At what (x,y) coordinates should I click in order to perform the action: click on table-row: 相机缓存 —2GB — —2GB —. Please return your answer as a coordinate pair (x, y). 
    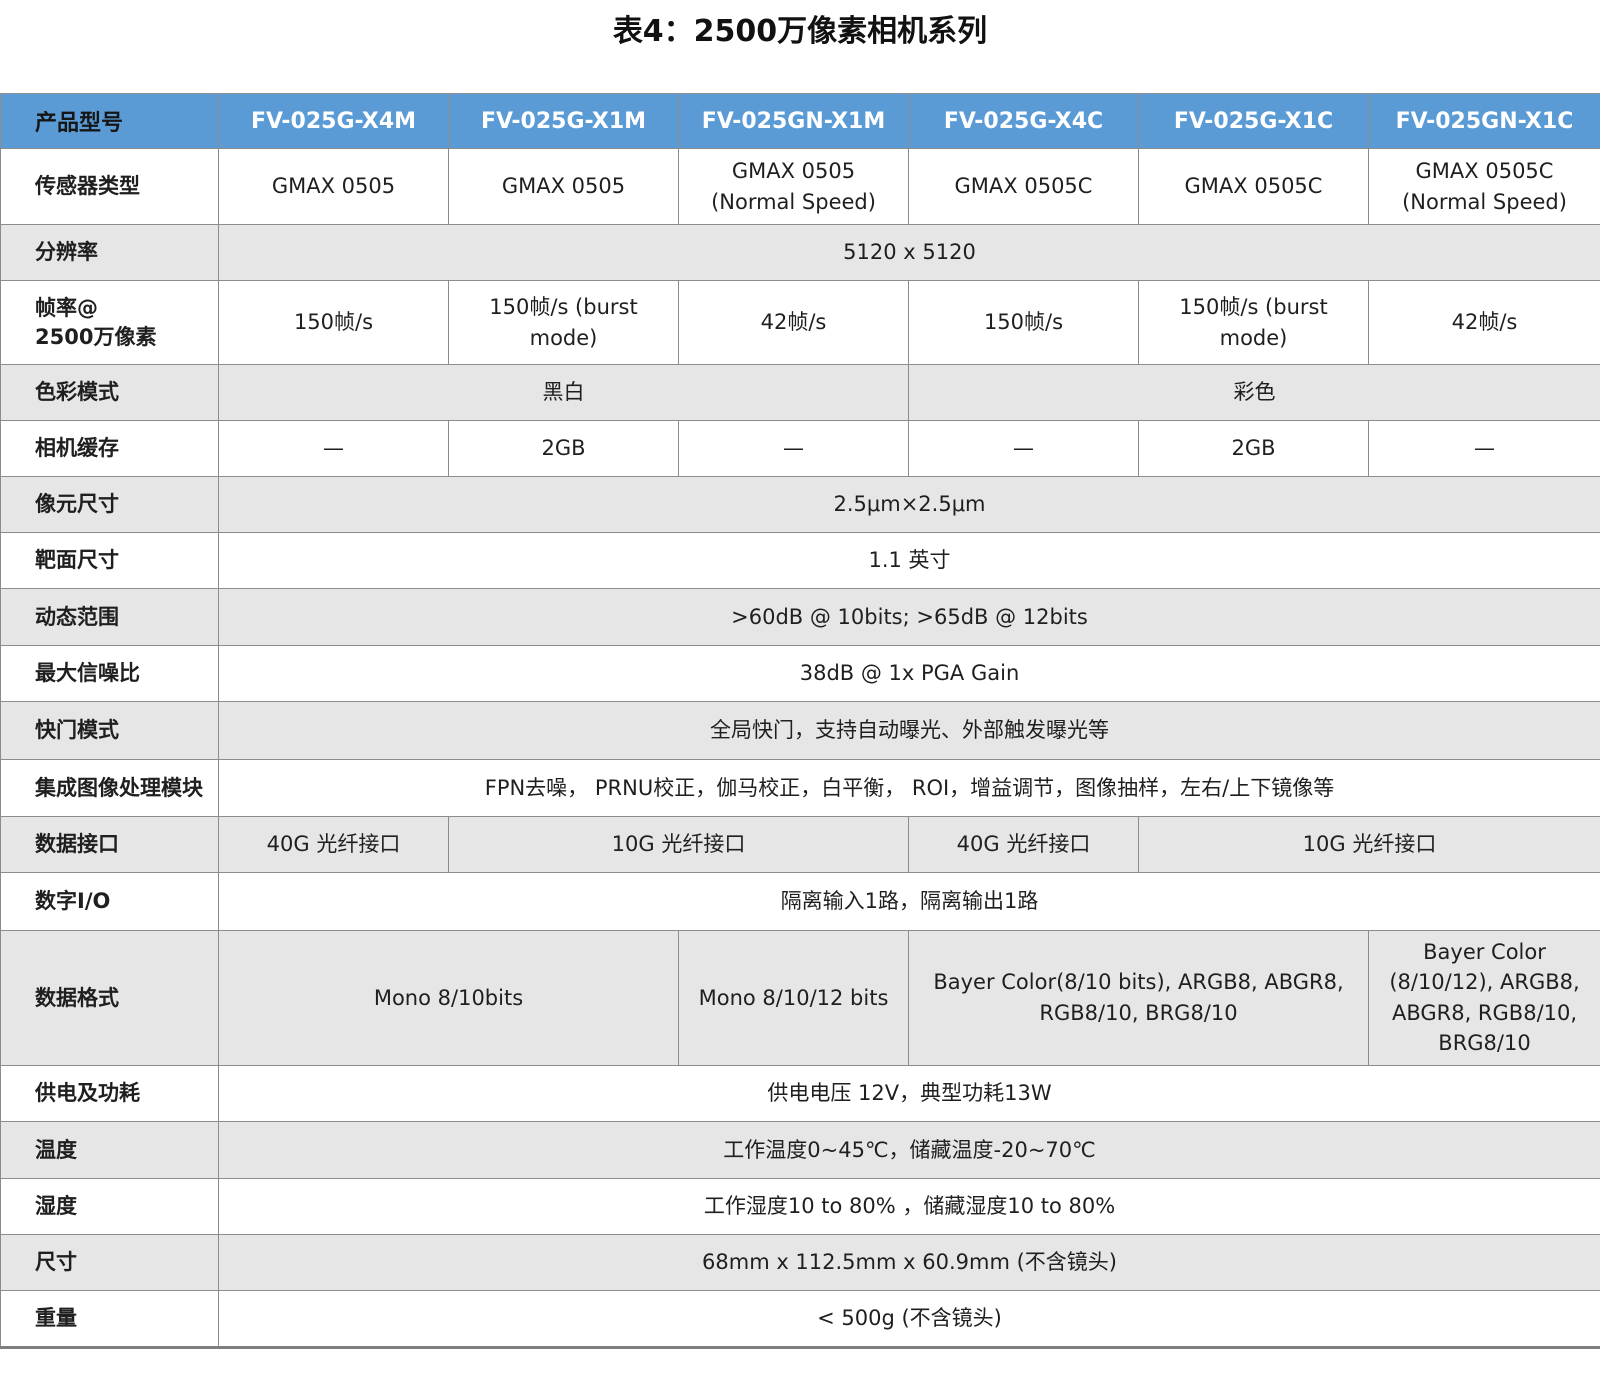
    Looking at the image, I should click on (800, 448).